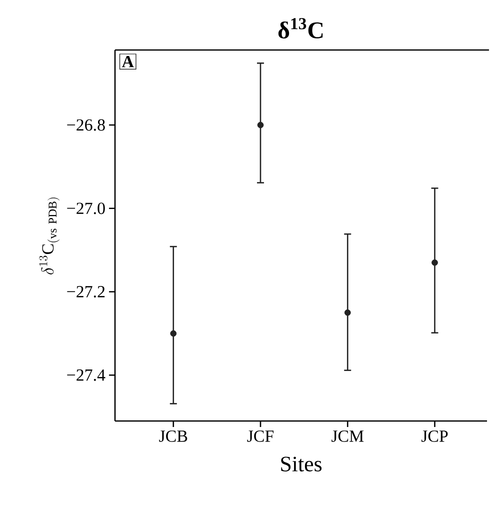 This screenshot has width=490, height=508. What do you see at coordinates (435, 436) in the screenshot?
I see `x-tick-label: JCP` at bounding box center [435, 436].